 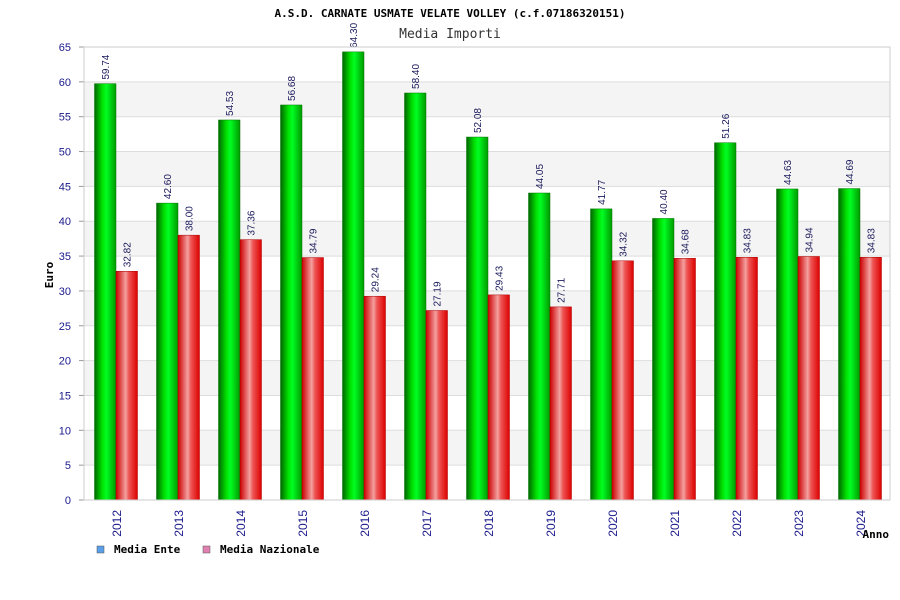 I want to click on data-label: 32.82, so click(x=128, y=254).